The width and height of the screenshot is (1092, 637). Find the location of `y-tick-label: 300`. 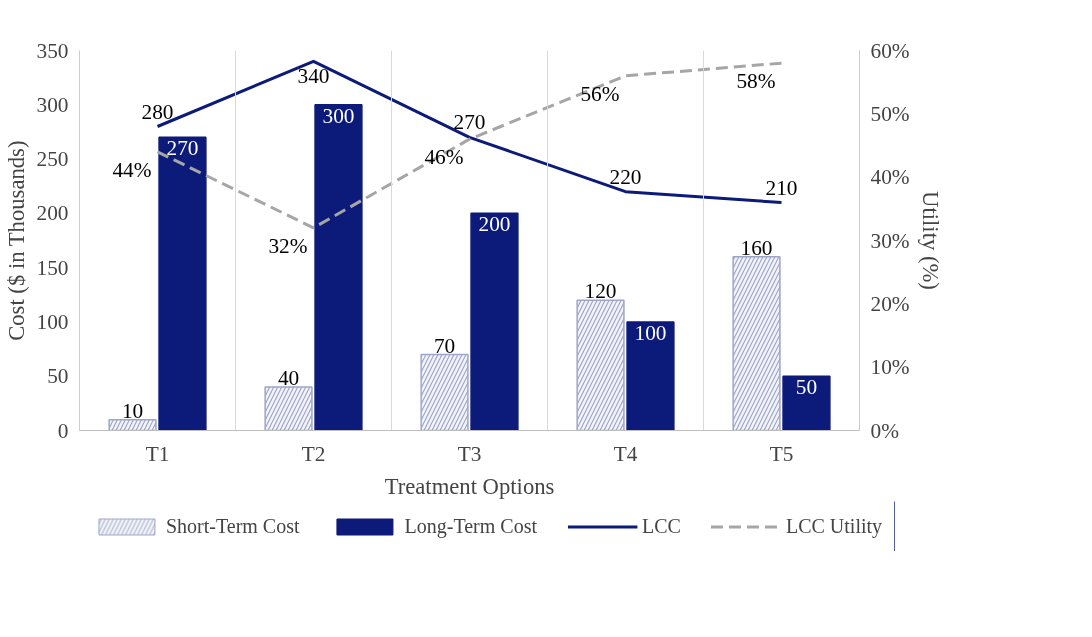

y-tick-label: 300 is located at coordinates (52, 104).